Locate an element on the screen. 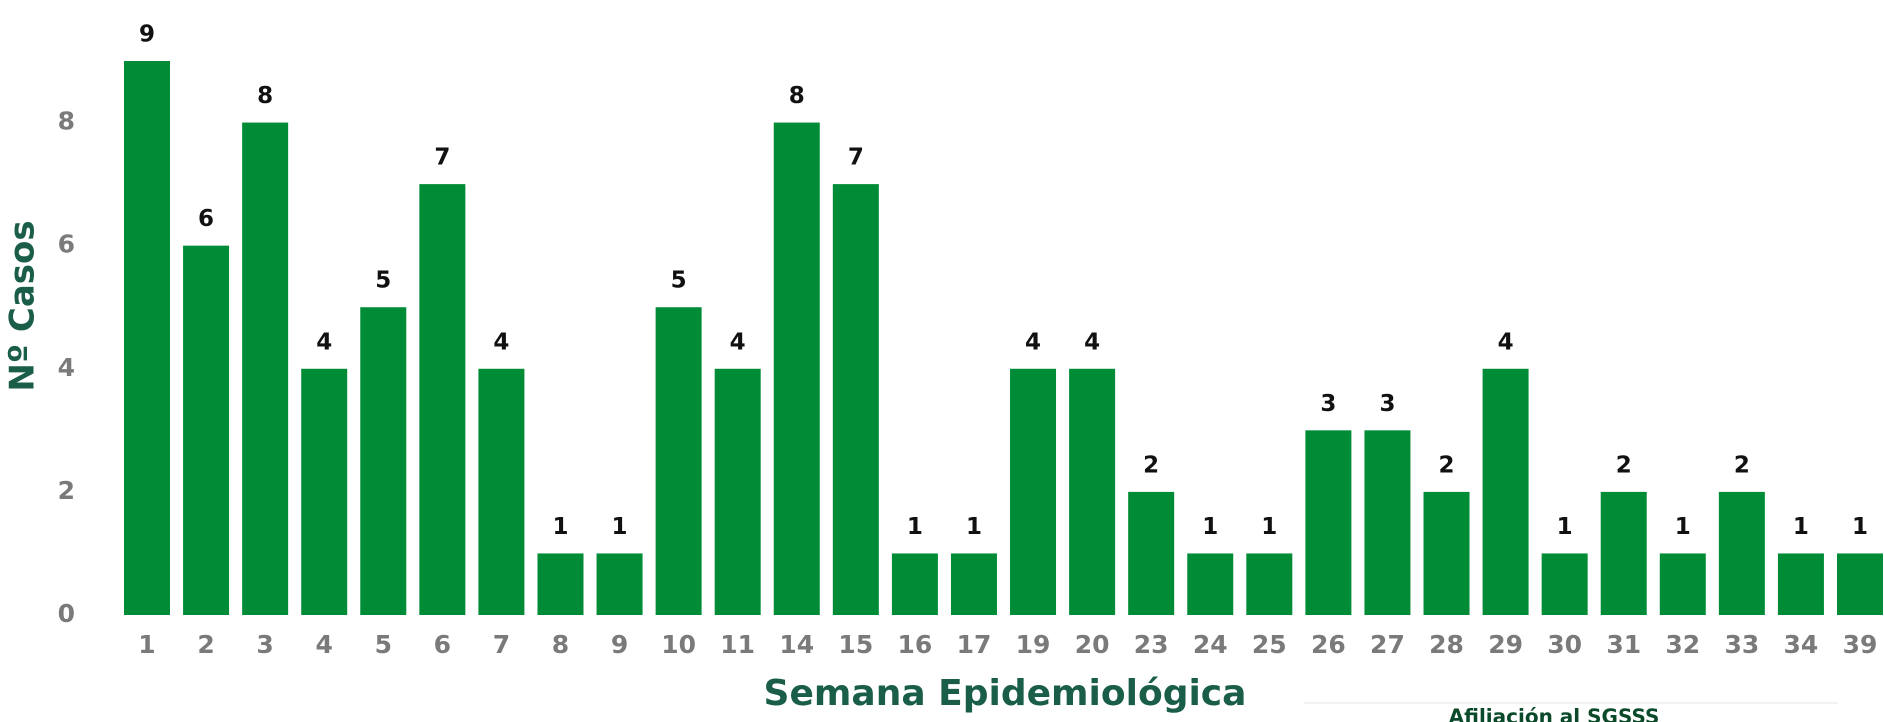 This screenshot has height=722, width=1884. x-tick-label: 4 is located at coordinates (324, 644).